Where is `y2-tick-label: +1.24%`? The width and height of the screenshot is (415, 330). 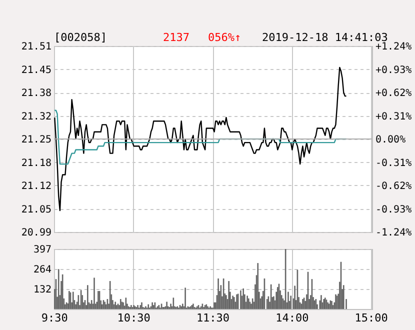
y2-tick-label: +1.24% is located at coordinates (394, 47).